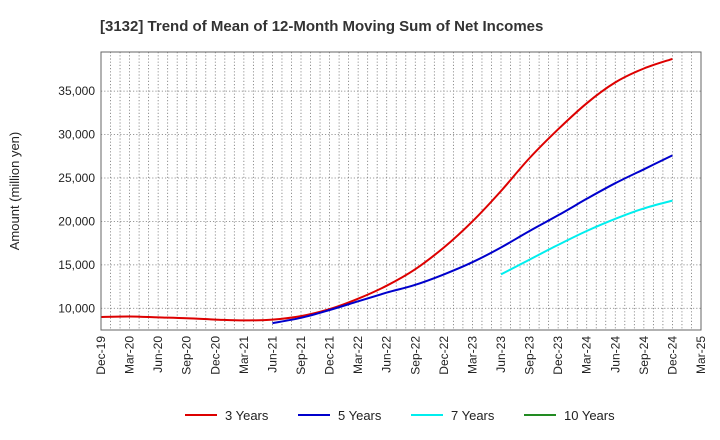 Image resolution: width=720 pixels, height=440 pixels. What do you see at coordinates (415, 355) in the screenshot?
I see `x-tick-label: Sep-22` at bounding box center [415, 355].